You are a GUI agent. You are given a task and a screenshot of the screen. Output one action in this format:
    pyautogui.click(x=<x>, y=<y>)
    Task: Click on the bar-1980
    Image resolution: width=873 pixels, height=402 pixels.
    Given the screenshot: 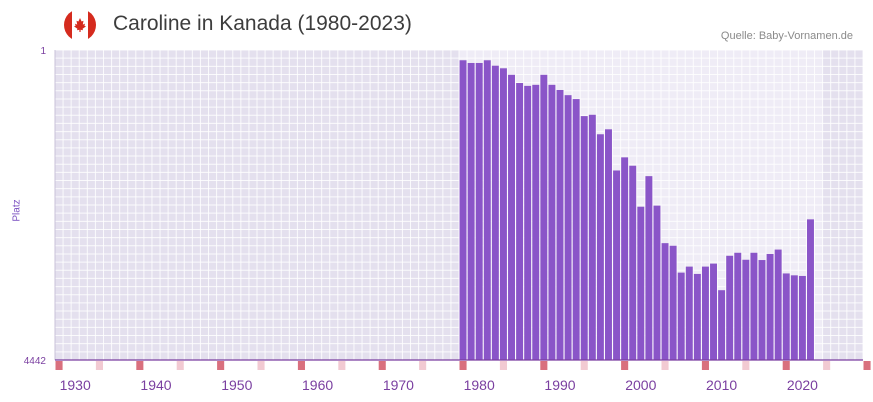 What is the action you would take?
    pyautogui.click(x=479, y=211)
    